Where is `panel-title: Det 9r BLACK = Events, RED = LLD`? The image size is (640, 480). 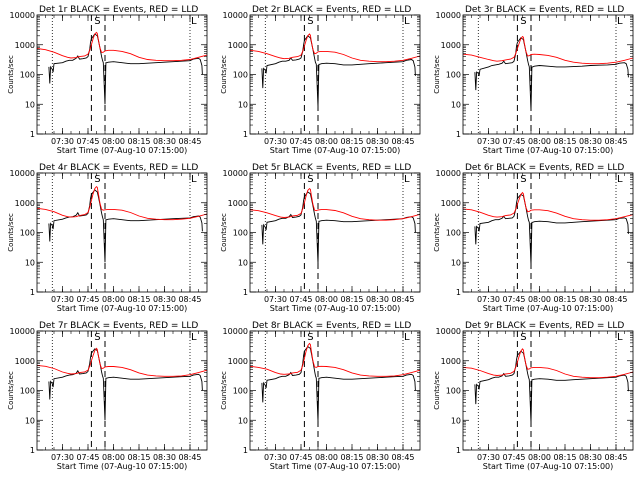 panel-title: Det 9r BLACK = Events, RED = LLD is located at coordinates (544, 326).